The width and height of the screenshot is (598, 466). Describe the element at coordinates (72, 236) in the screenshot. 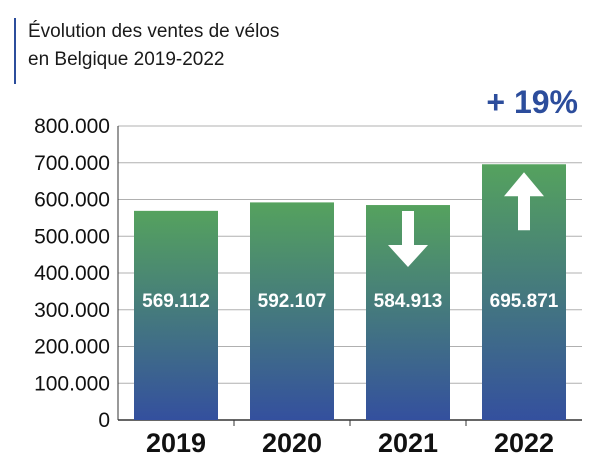

I see `y-tick-label: 500.000` at that location.